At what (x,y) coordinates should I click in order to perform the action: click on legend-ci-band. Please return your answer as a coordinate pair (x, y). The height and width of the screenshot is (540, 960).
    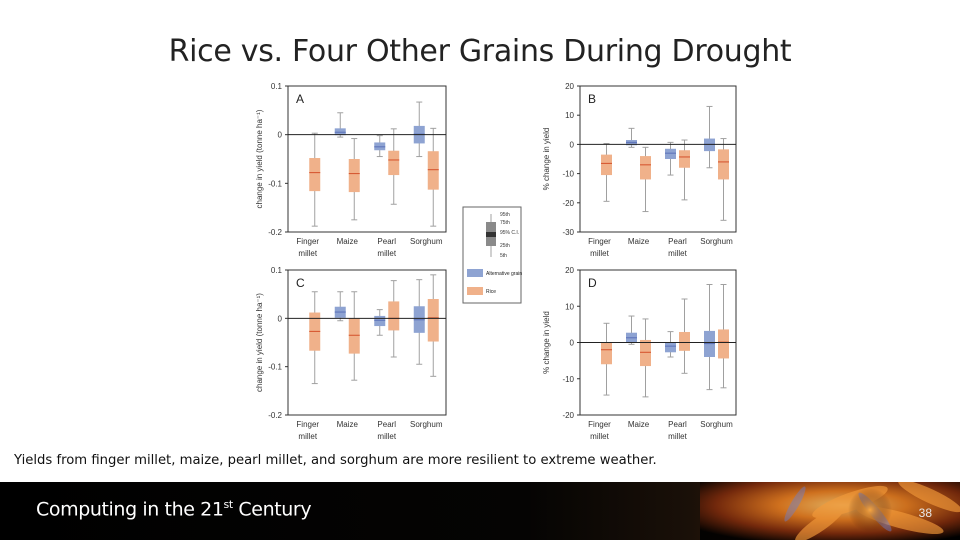
    Looking at the image, I should click on (491, 234).